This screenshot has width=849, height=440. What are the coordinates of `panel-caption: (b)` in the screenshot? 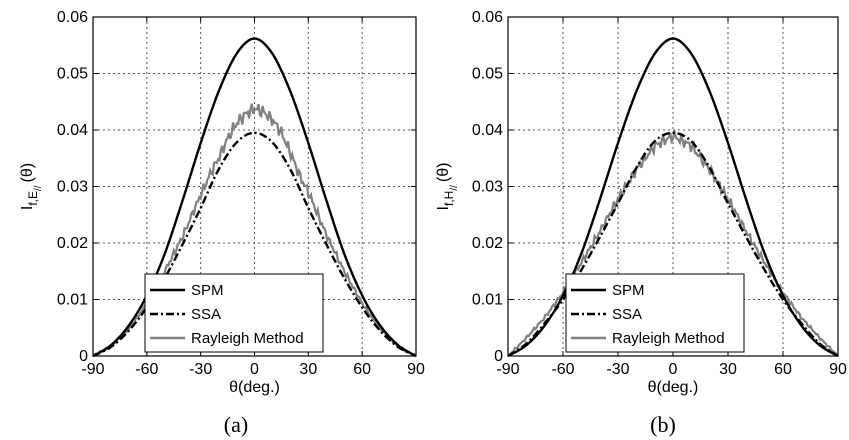 It's located at (663, 424).